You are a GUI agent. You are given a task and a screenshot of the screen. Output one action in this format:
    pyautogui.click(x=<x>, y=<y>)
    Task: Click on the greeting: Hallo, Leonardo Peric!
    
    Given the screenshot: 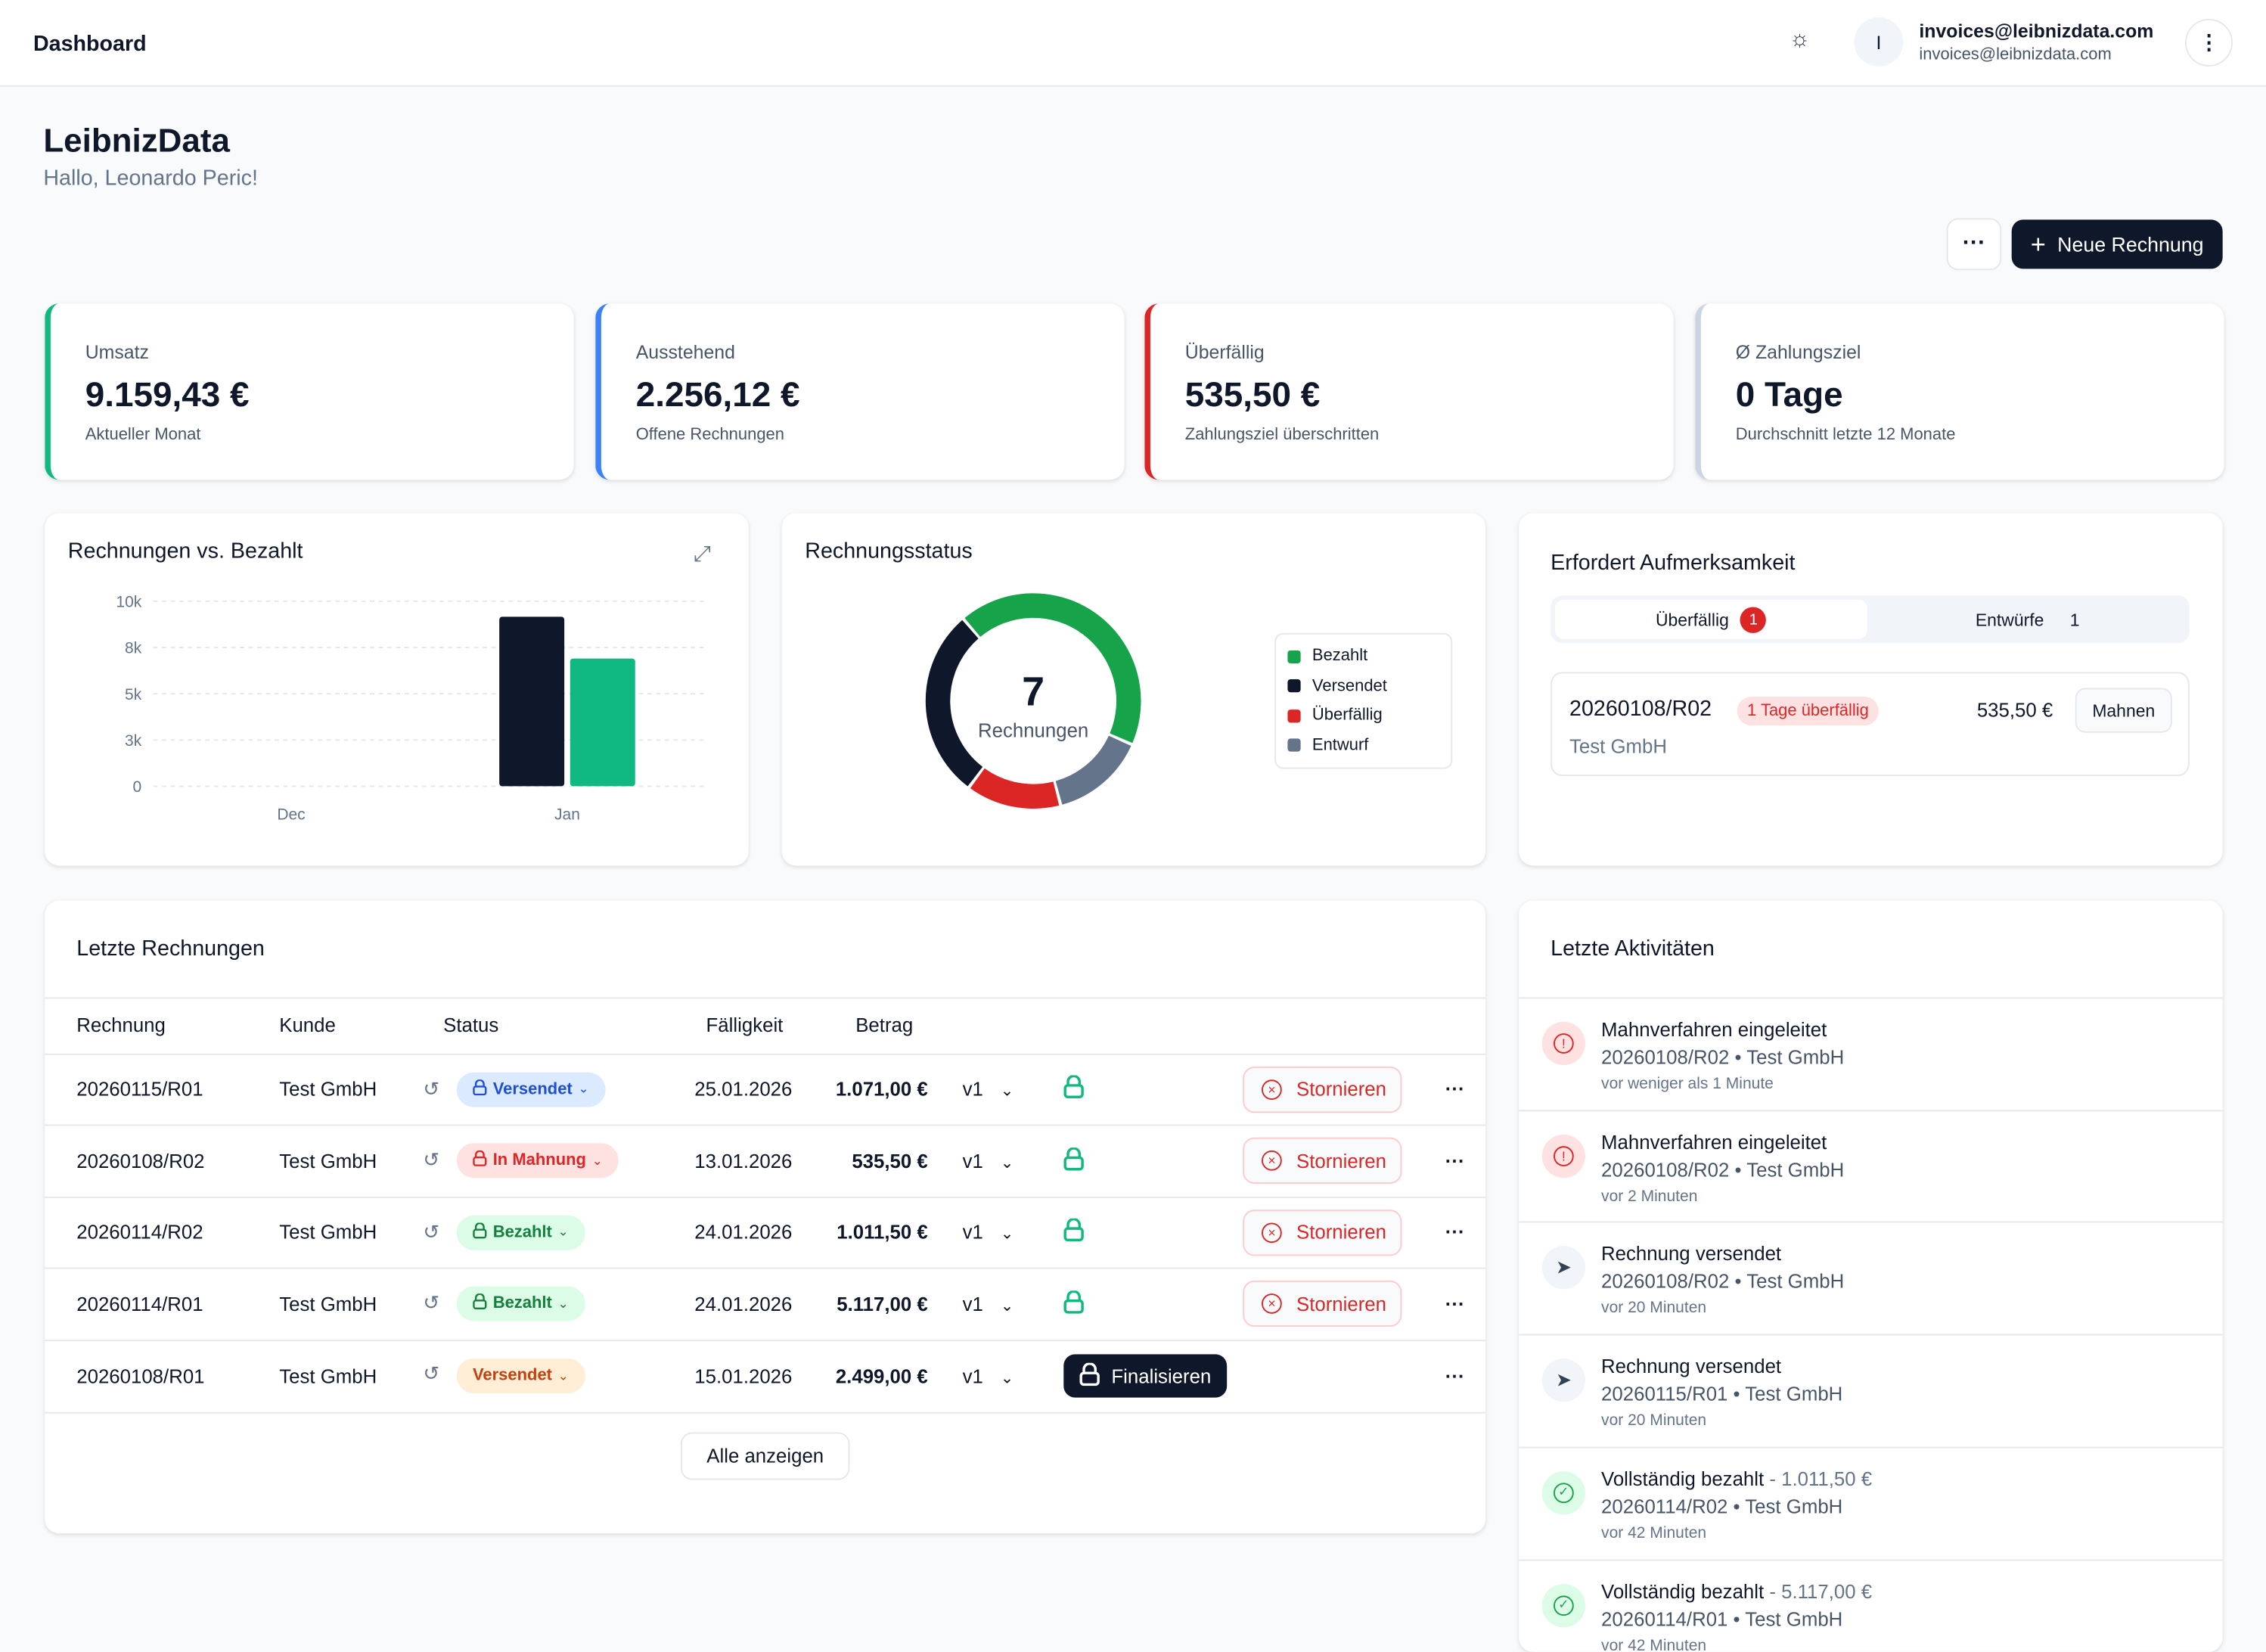 What is the action you would take?
    pyautogui.click(x=150, y=178)
    